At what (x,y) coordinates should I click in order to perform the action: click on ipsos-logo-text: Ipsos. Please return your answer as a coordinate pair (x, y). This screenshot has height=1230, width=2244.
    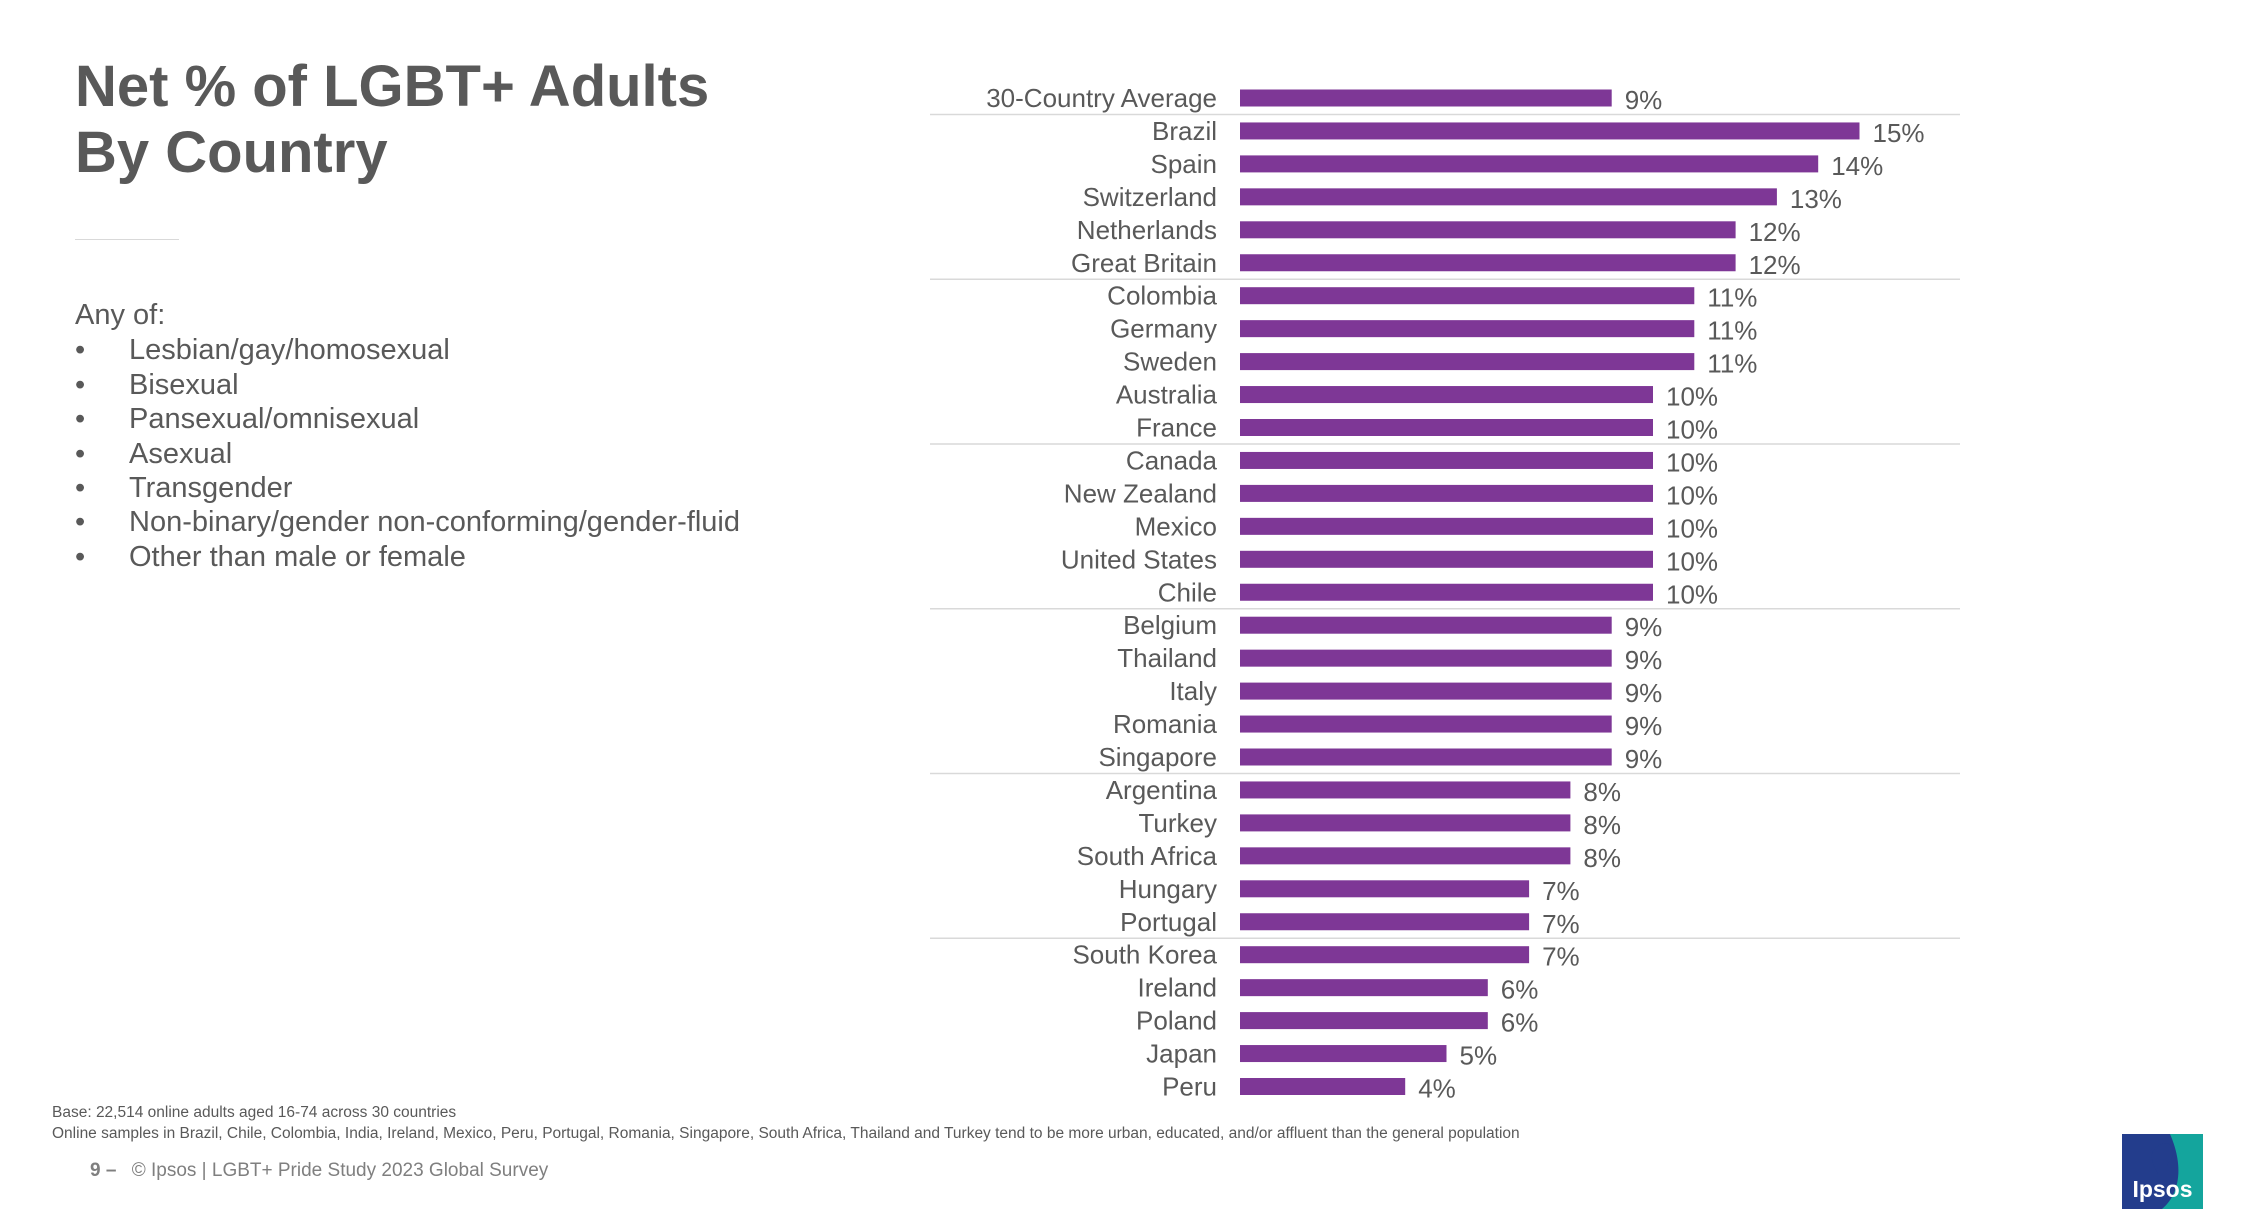
    Looking at the image, I should click on (2162, 1189).